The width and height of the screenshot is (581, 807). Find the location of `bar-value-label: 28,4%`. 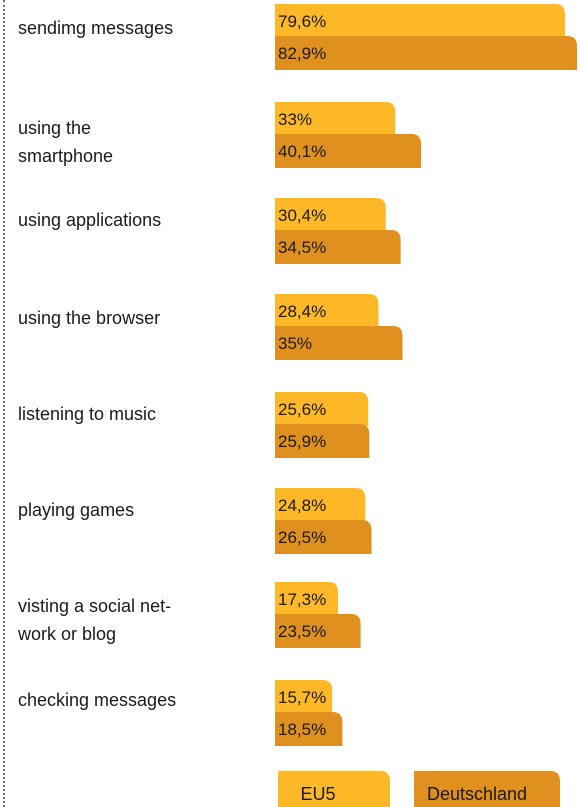

bar-value-label: 28,4% is located at coordinates (302, 311).